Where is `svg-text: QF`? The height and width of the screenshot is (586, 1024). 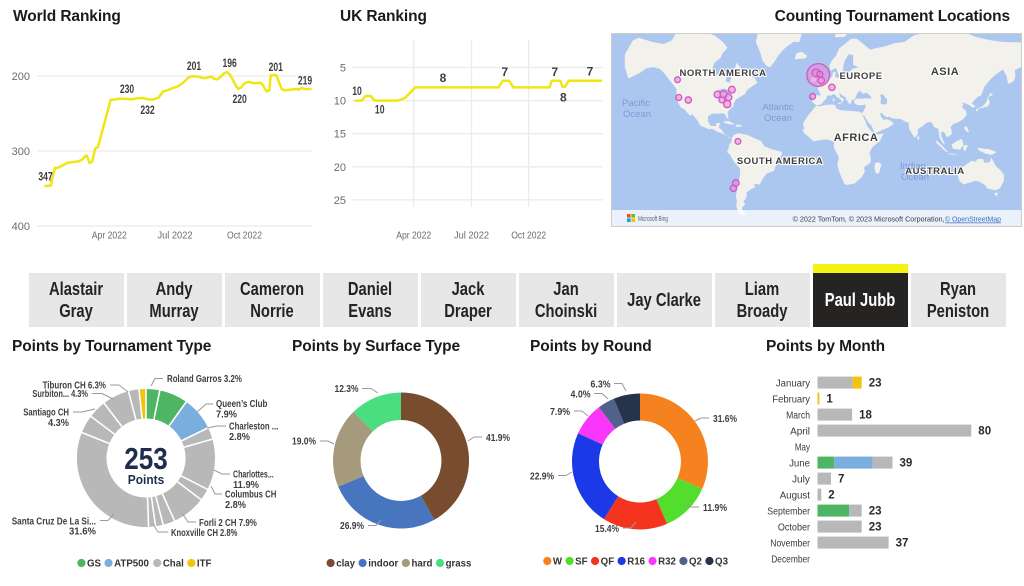 svg-text: QF is located at coordinates (608, 562).